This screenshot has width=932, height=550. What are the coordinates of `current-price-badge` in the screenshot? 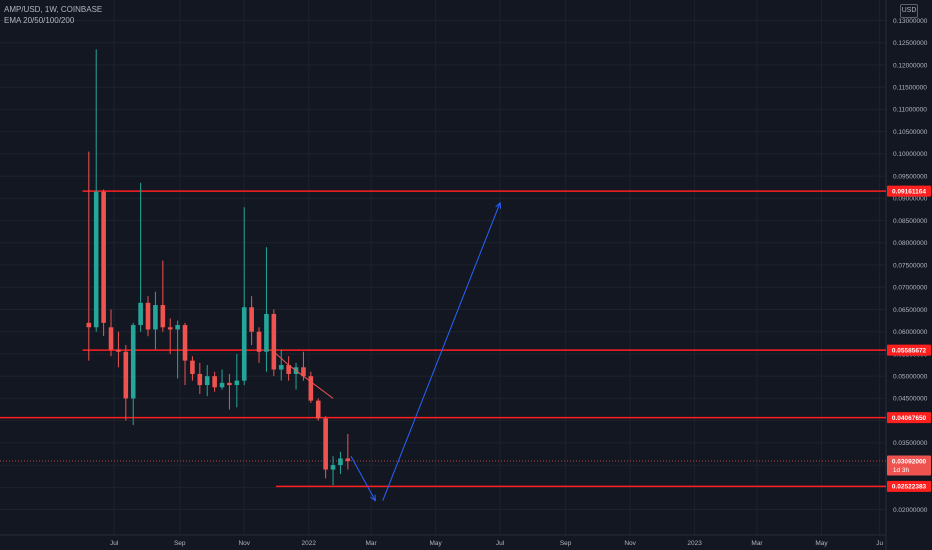 It's located at (909, 465).